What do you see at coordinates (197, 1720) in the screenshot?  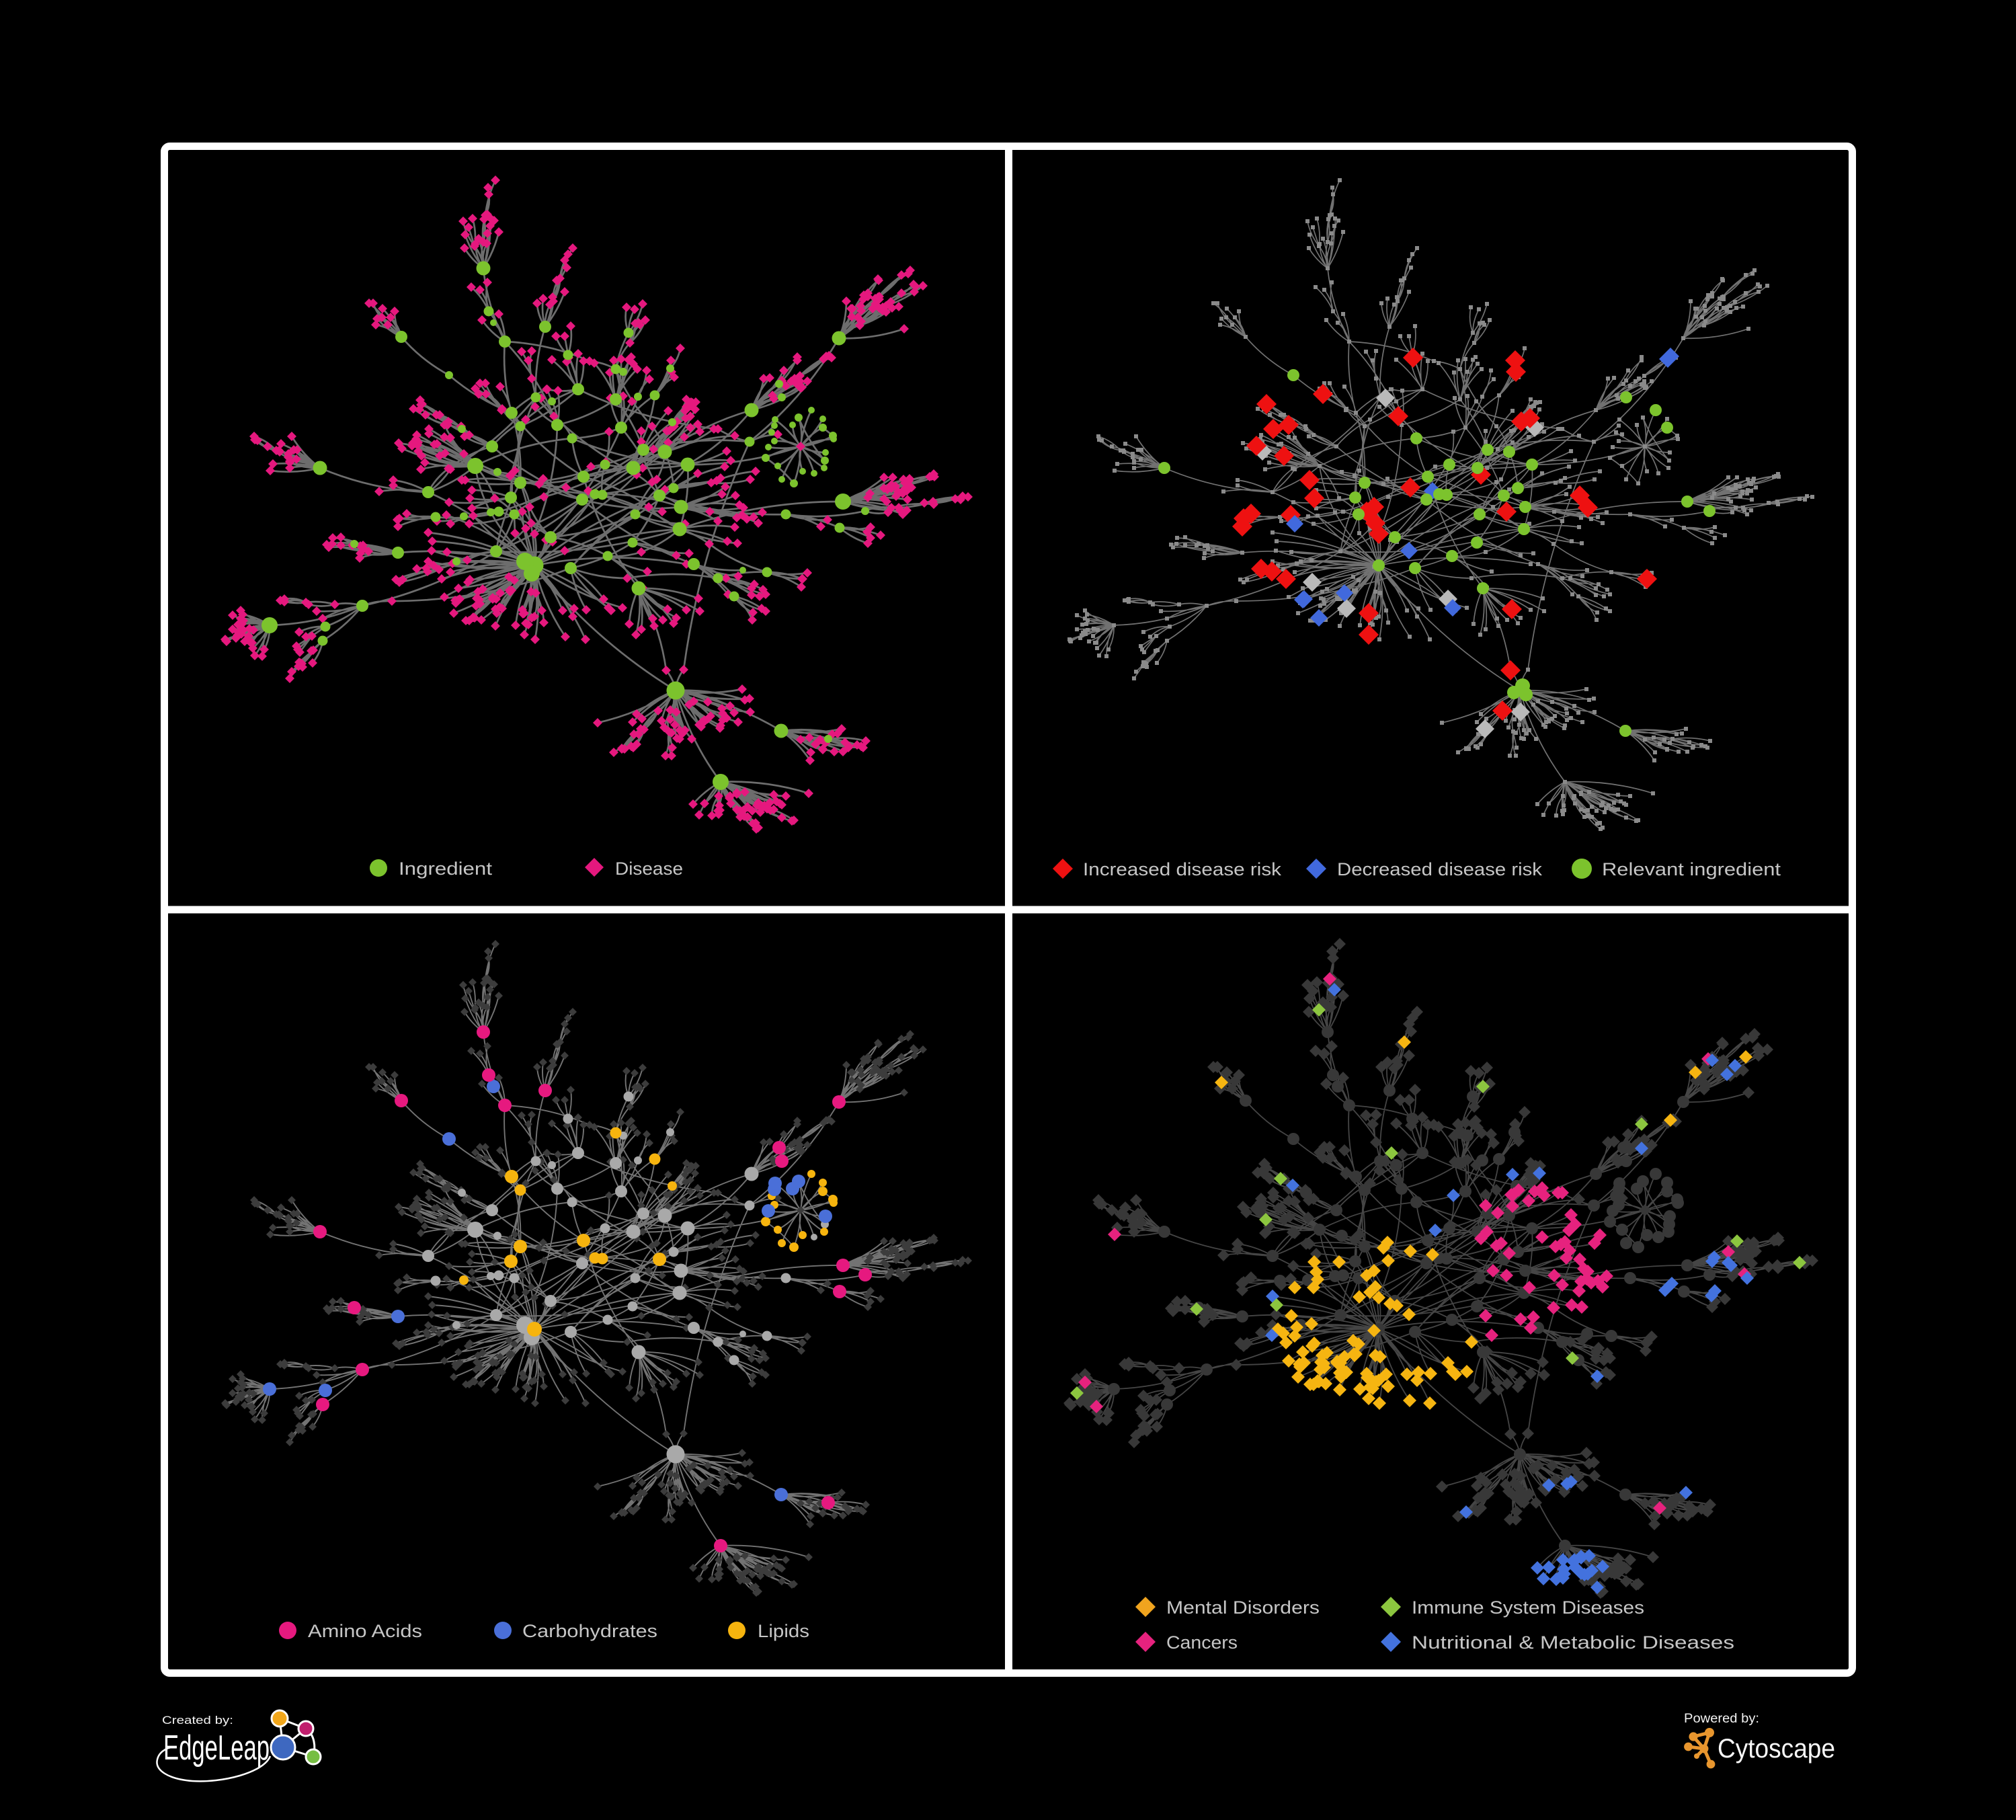 I see `svg-text: Created by:` at bounding box center [197, 1720].